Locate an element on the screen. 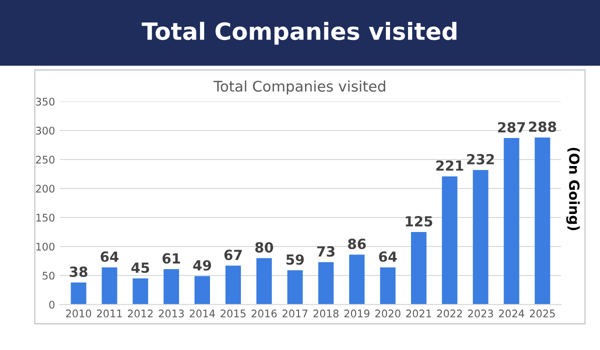 Image resolution: width=600 pixels, height=350 pixels. data-label: 73 is located at coordinates (326, 251).